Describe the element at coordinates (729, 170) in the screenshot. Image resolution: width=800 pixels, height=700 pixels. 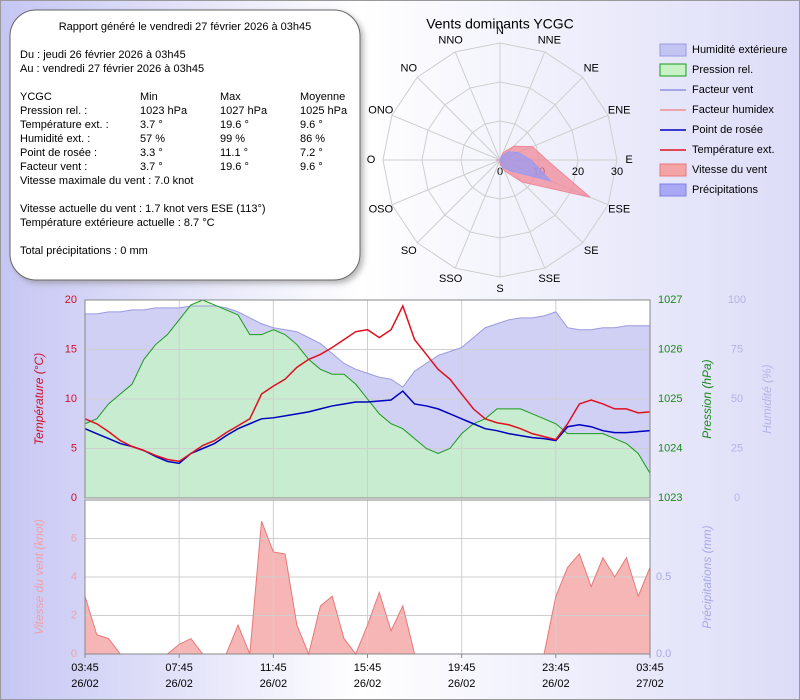
I see `legend-label: Vitesse du vent` at that location.